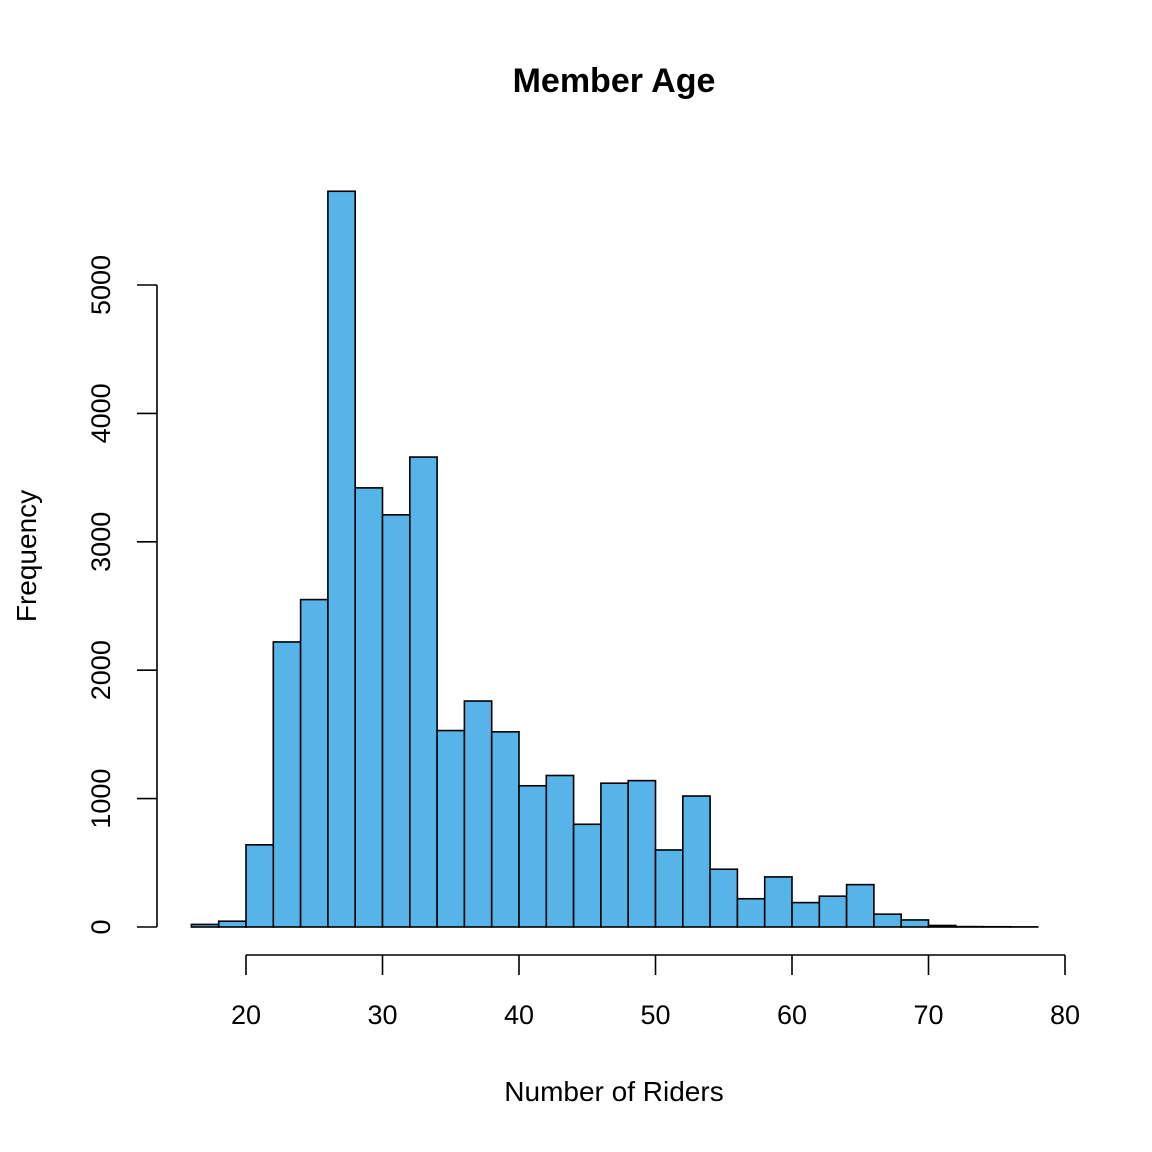 This screenshot has height=1152, width=1152. What do you see at coordinates (792, 1015) in the screenshot?
I see `x-tick-label: 60` at bounding box center [792, 1015].